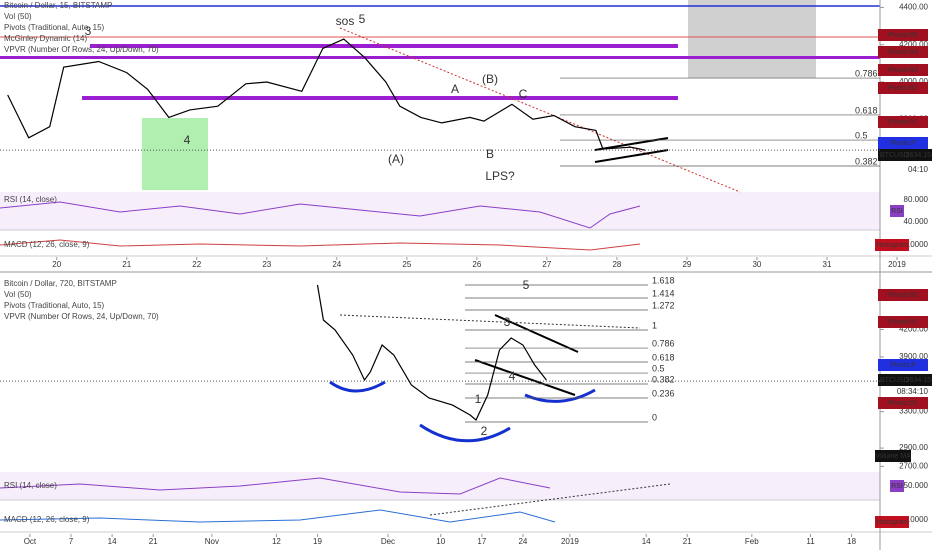 This screenshot has width=932, height=555. Describe the element at coordinates (913, 329) in the screenshot. I see `price-tick-label: 4200.00` at that location.